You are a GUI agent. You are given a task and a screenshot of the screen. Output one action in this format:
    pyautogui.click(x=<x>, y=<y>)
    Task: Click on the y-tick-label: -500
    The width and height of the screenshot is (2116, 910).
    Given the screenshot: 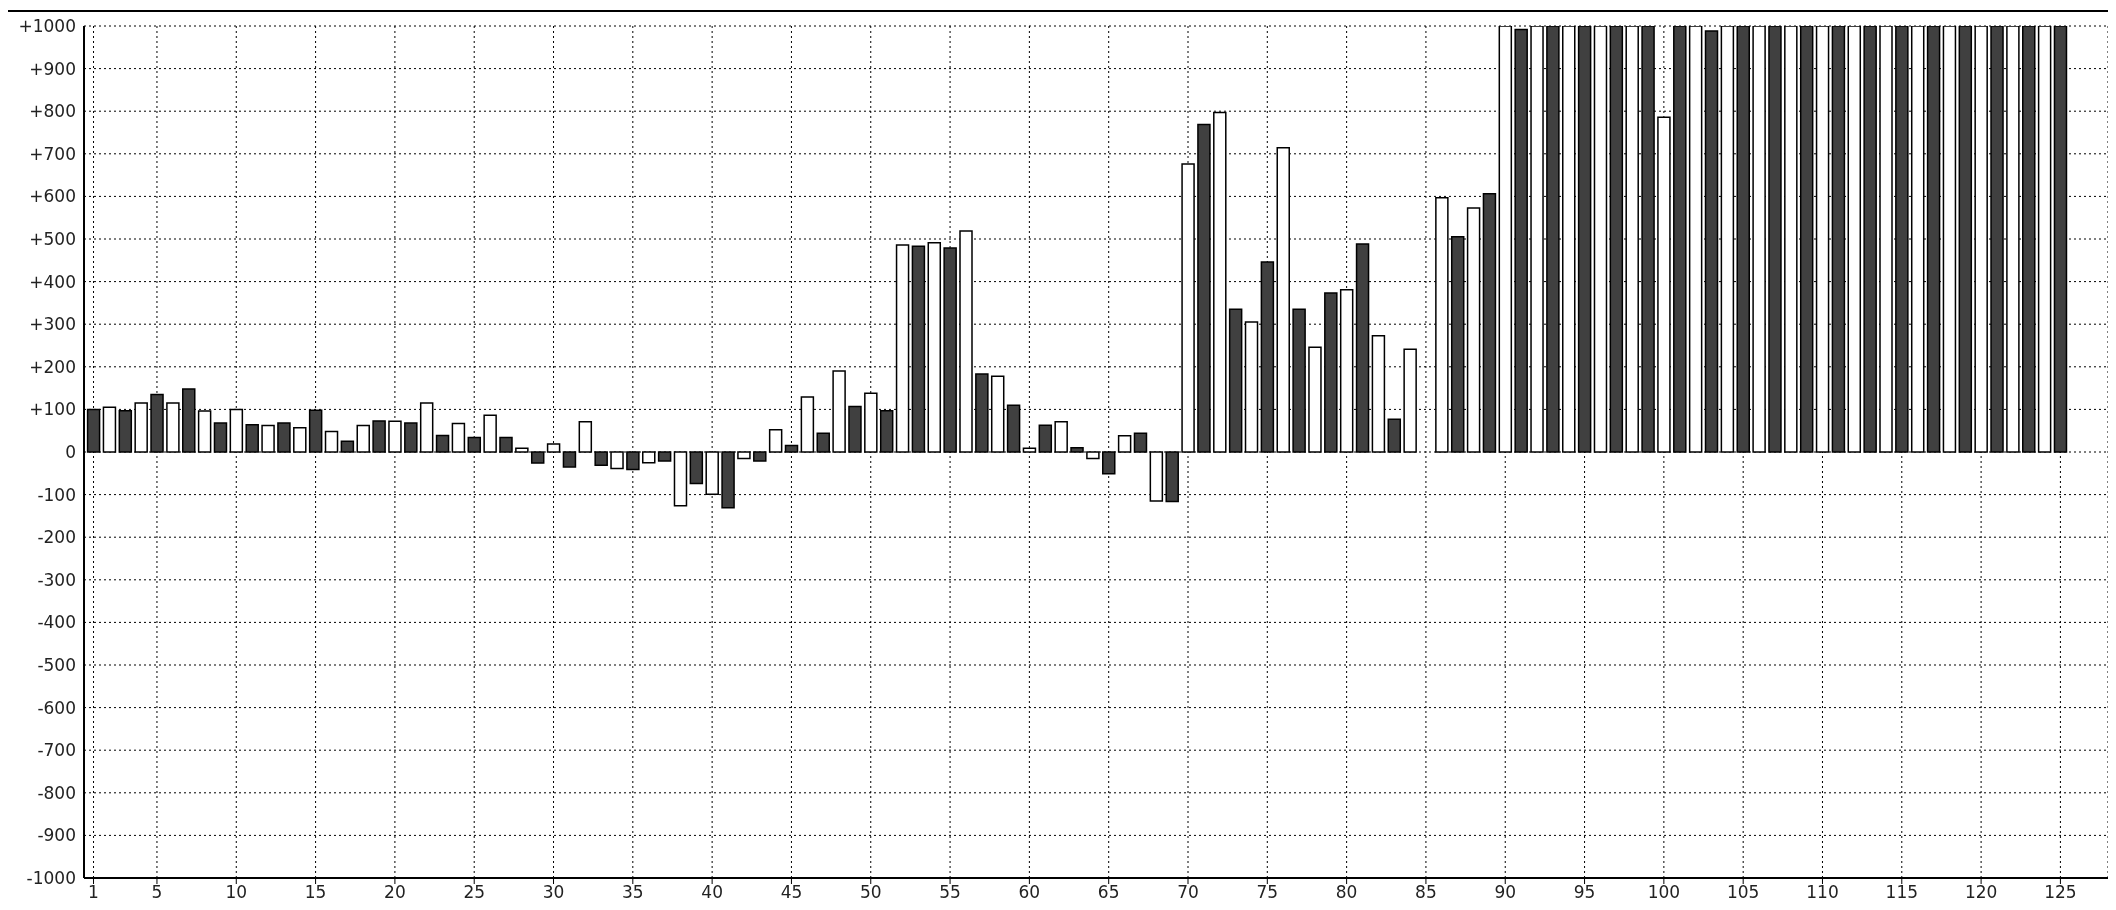 What is the action you would take?
    pyautogui.click(x=56, y=665)
    